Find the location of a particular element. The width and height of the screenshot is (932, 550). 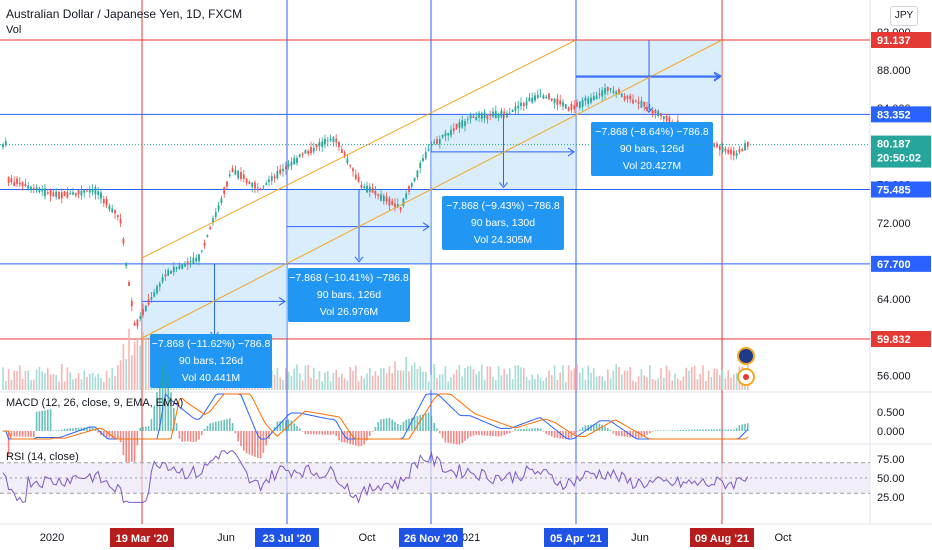

last-price-label: 80.187 is located at coordinates (894, 145).